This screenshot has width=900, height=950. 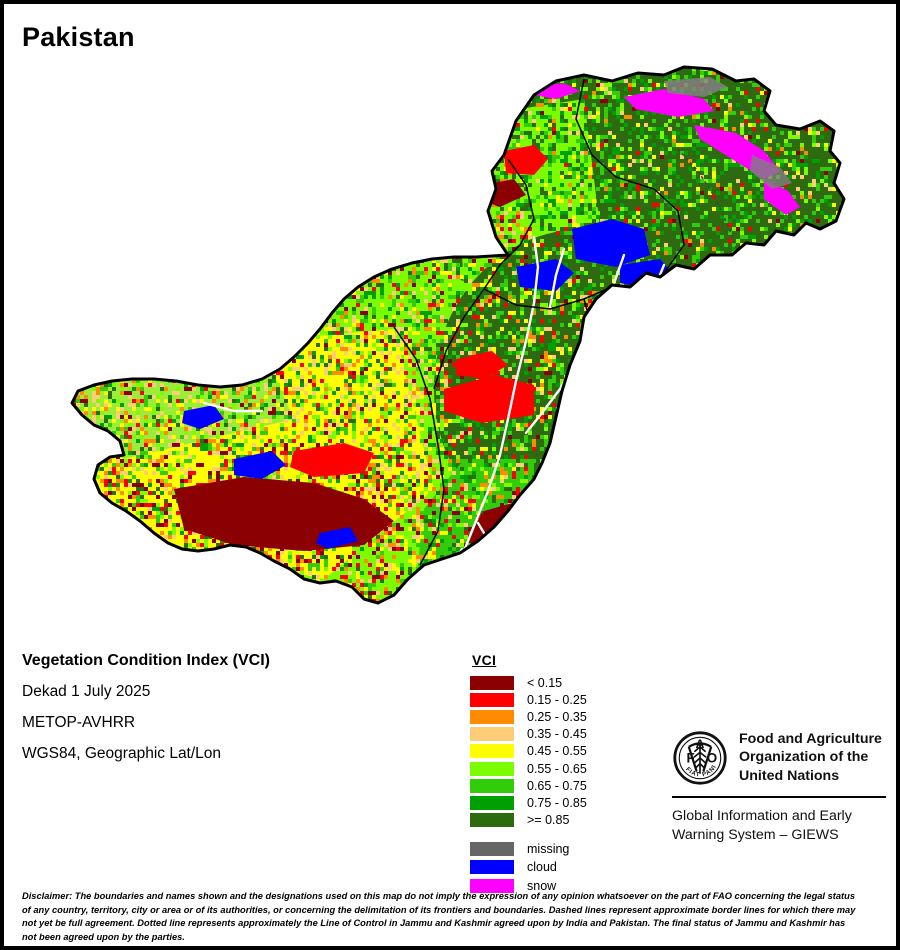 I want to click on legend-class-label: 0.25 - 0.35, so click(x=557, y=716).